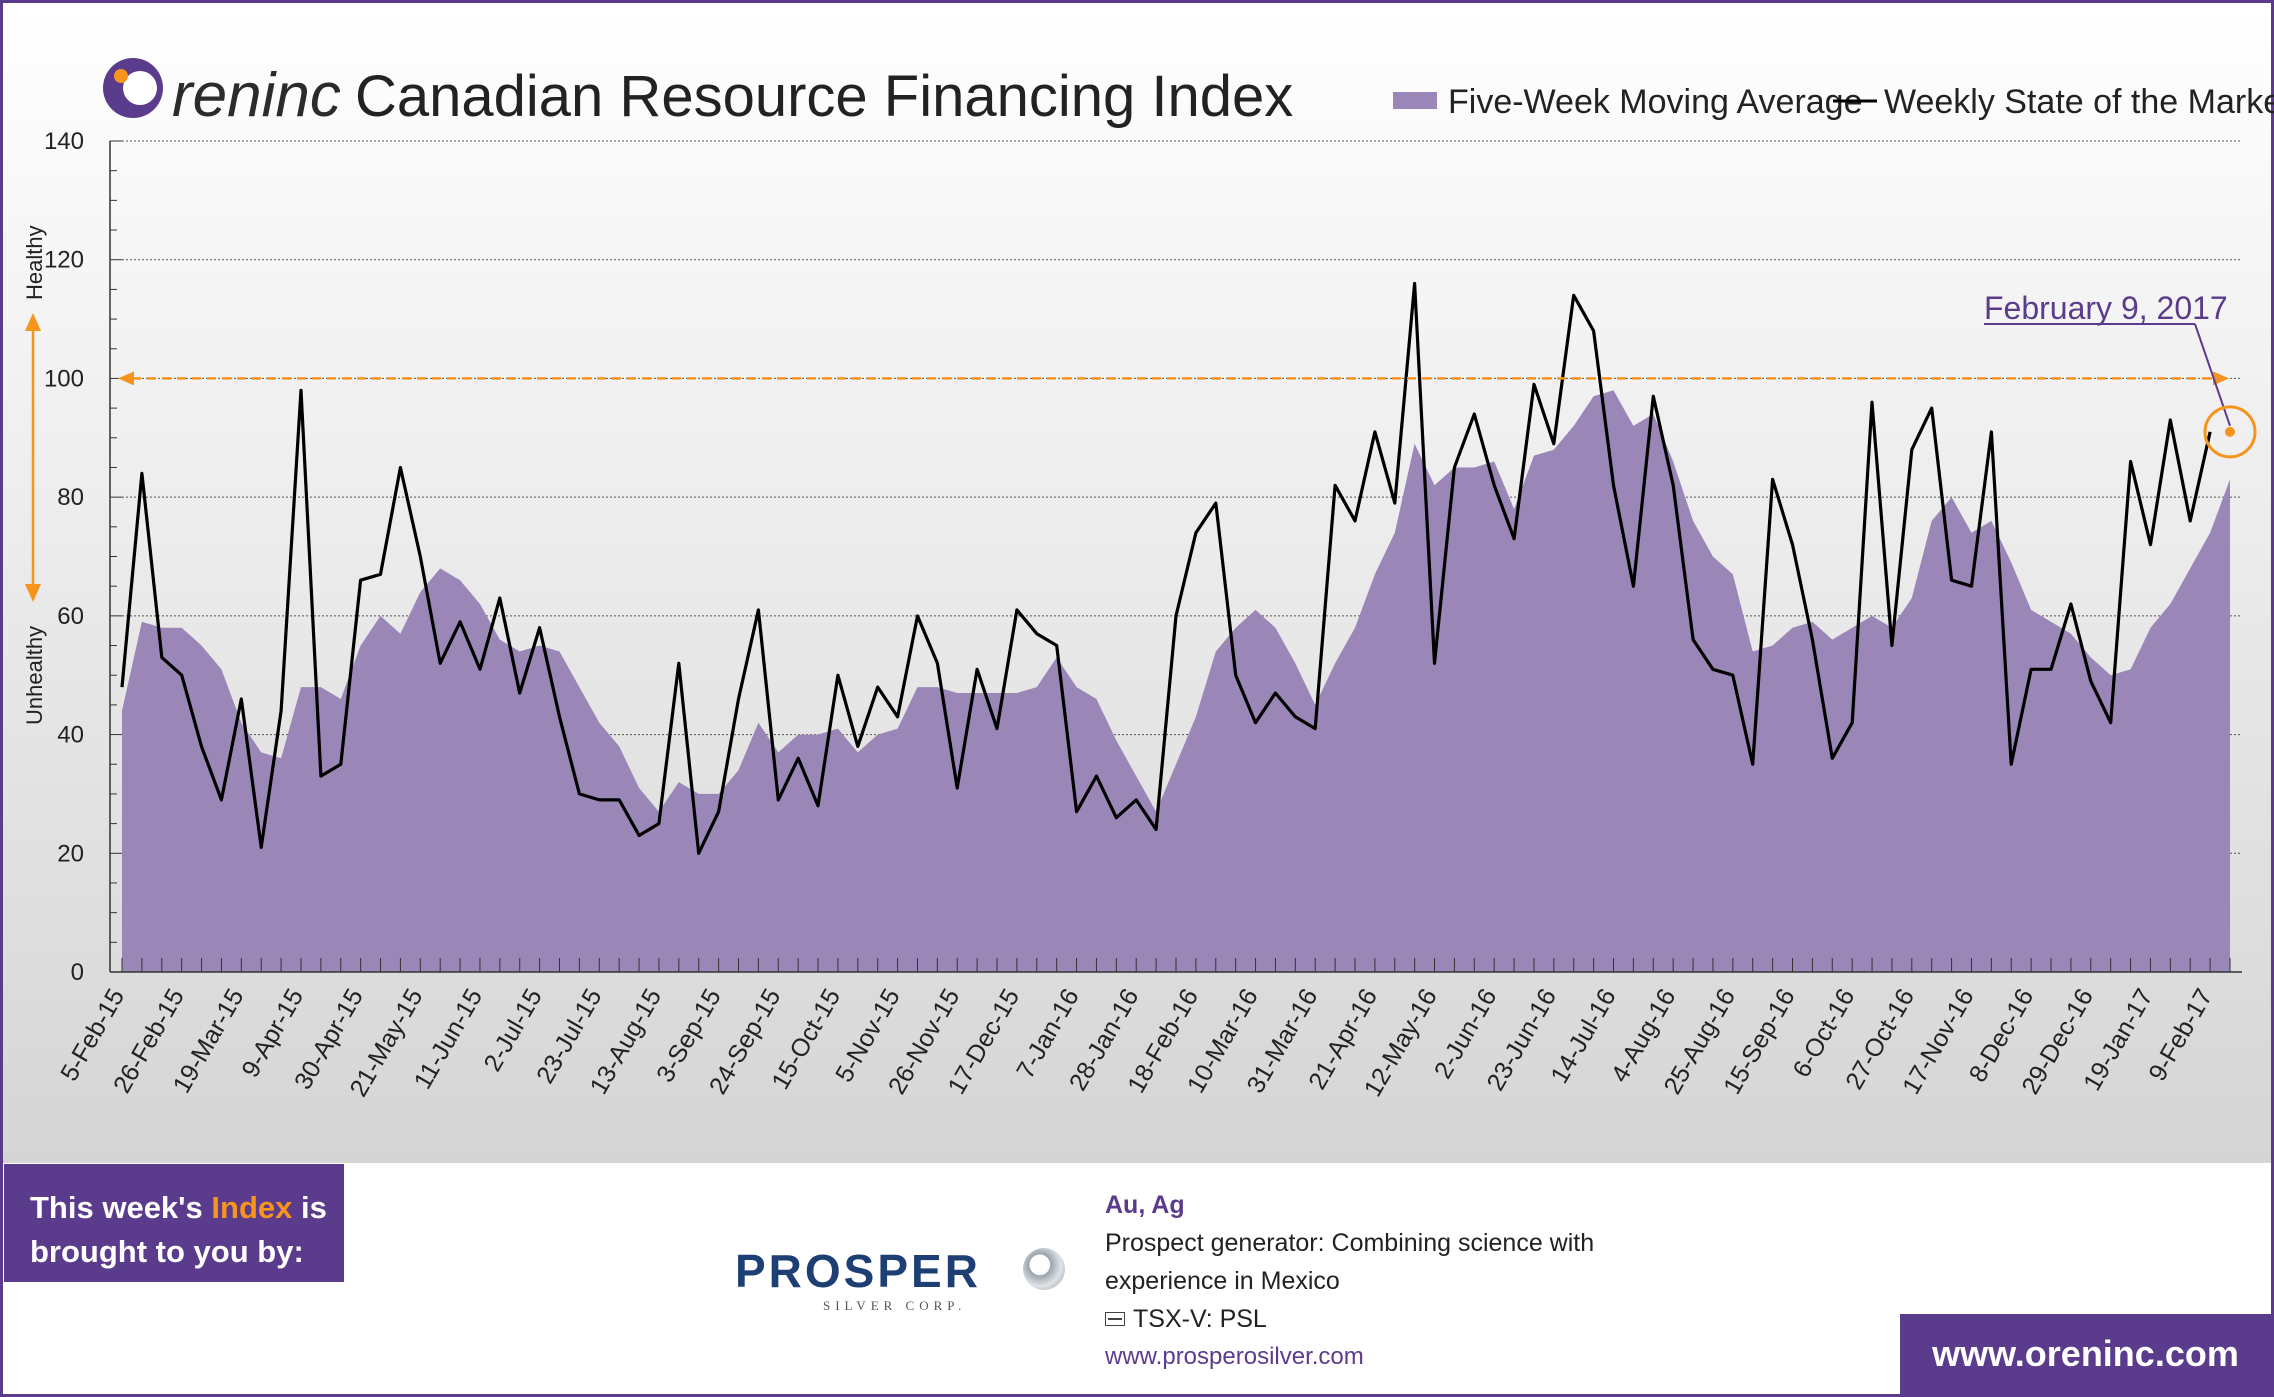  Describe the element at coordinates (1044, 1269) in the screenshot. I see `sponsor-logo-o-icon` at that location.